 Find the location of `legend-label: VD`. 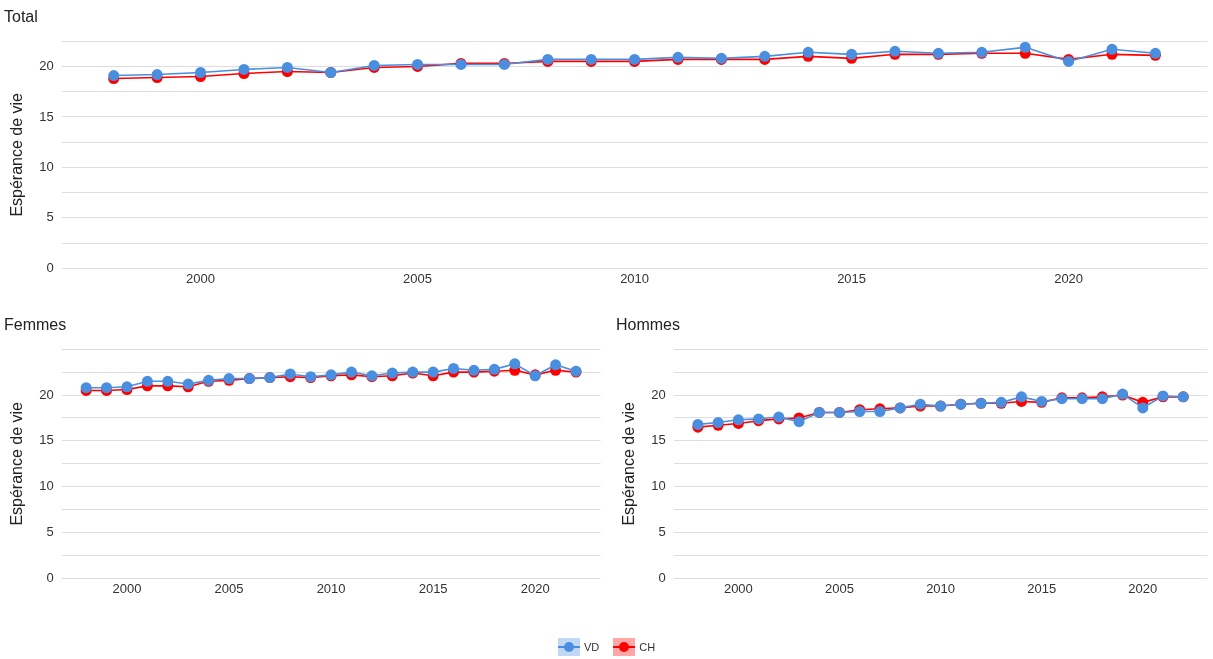

legend-label: VD is located at coordinates (591, 647).